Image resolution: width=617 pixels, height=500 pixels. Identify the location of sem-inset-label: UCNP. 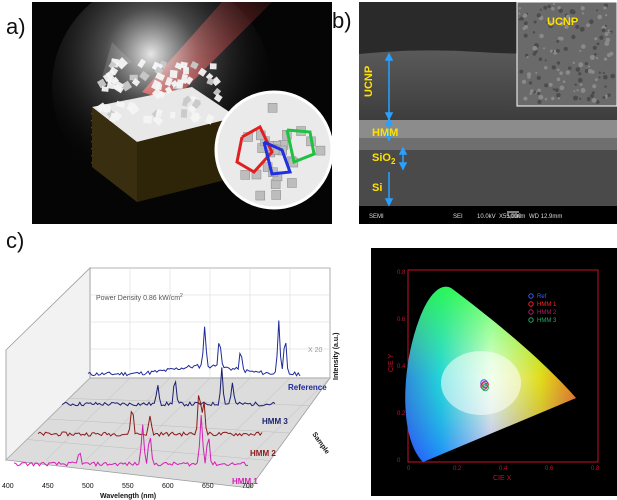
(563, 22).